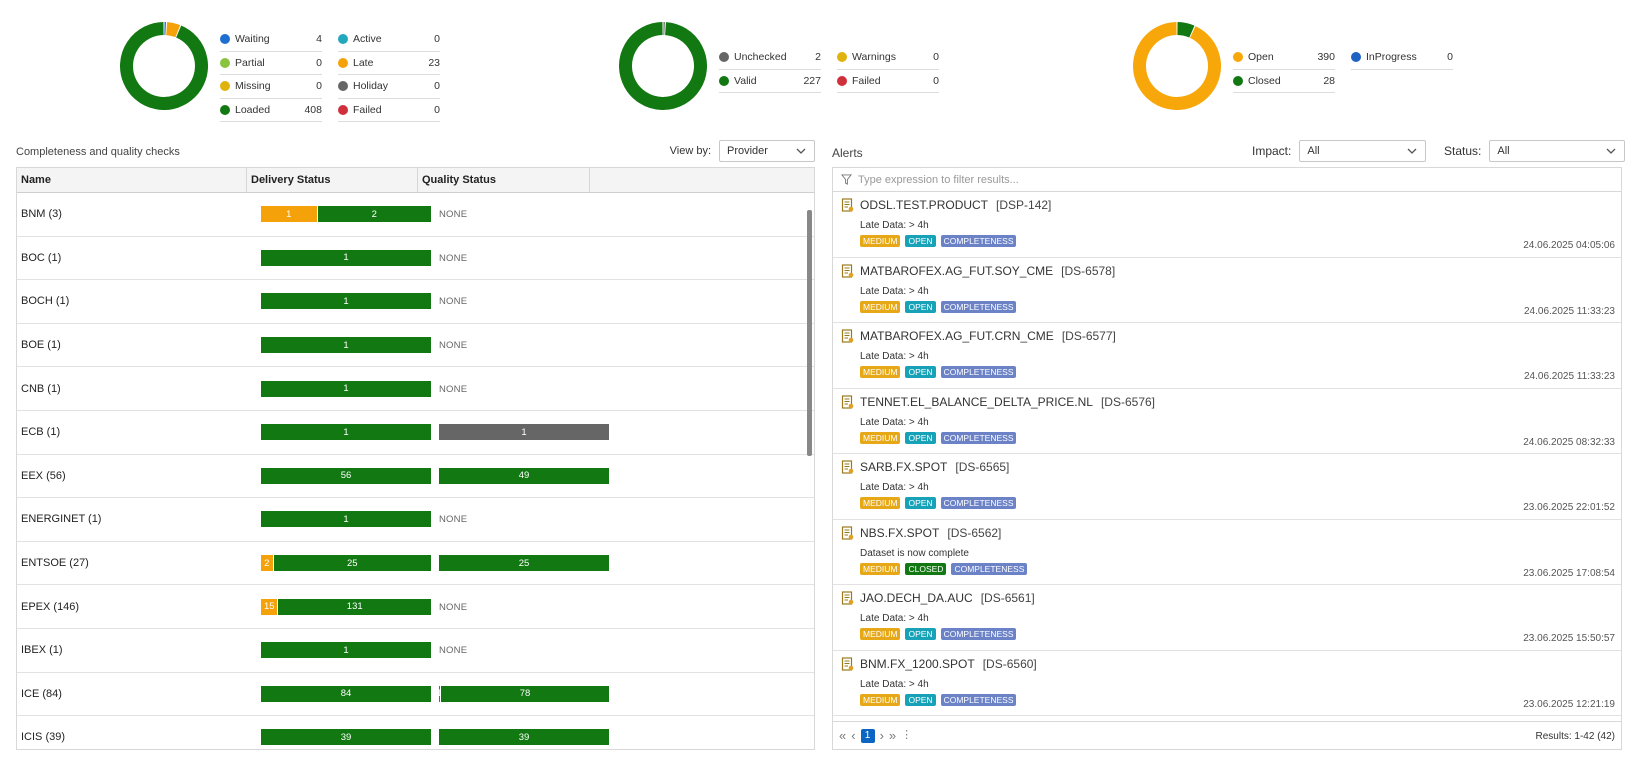  I want to click on status-bar-segment: 49, so click(524, 475).